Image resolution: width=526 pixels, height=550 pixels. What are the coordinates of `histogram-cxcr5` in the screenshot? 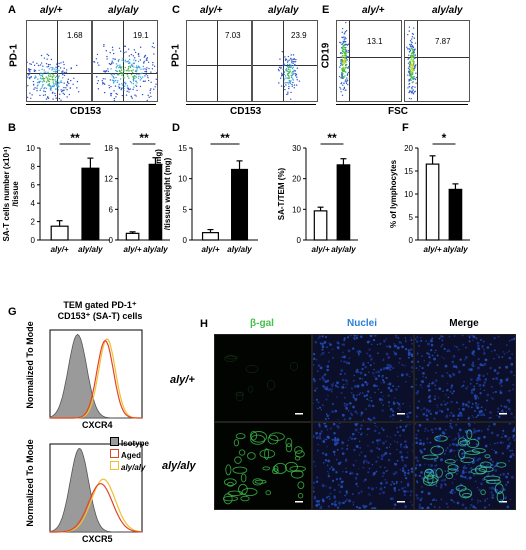 It's located at (96, 488).